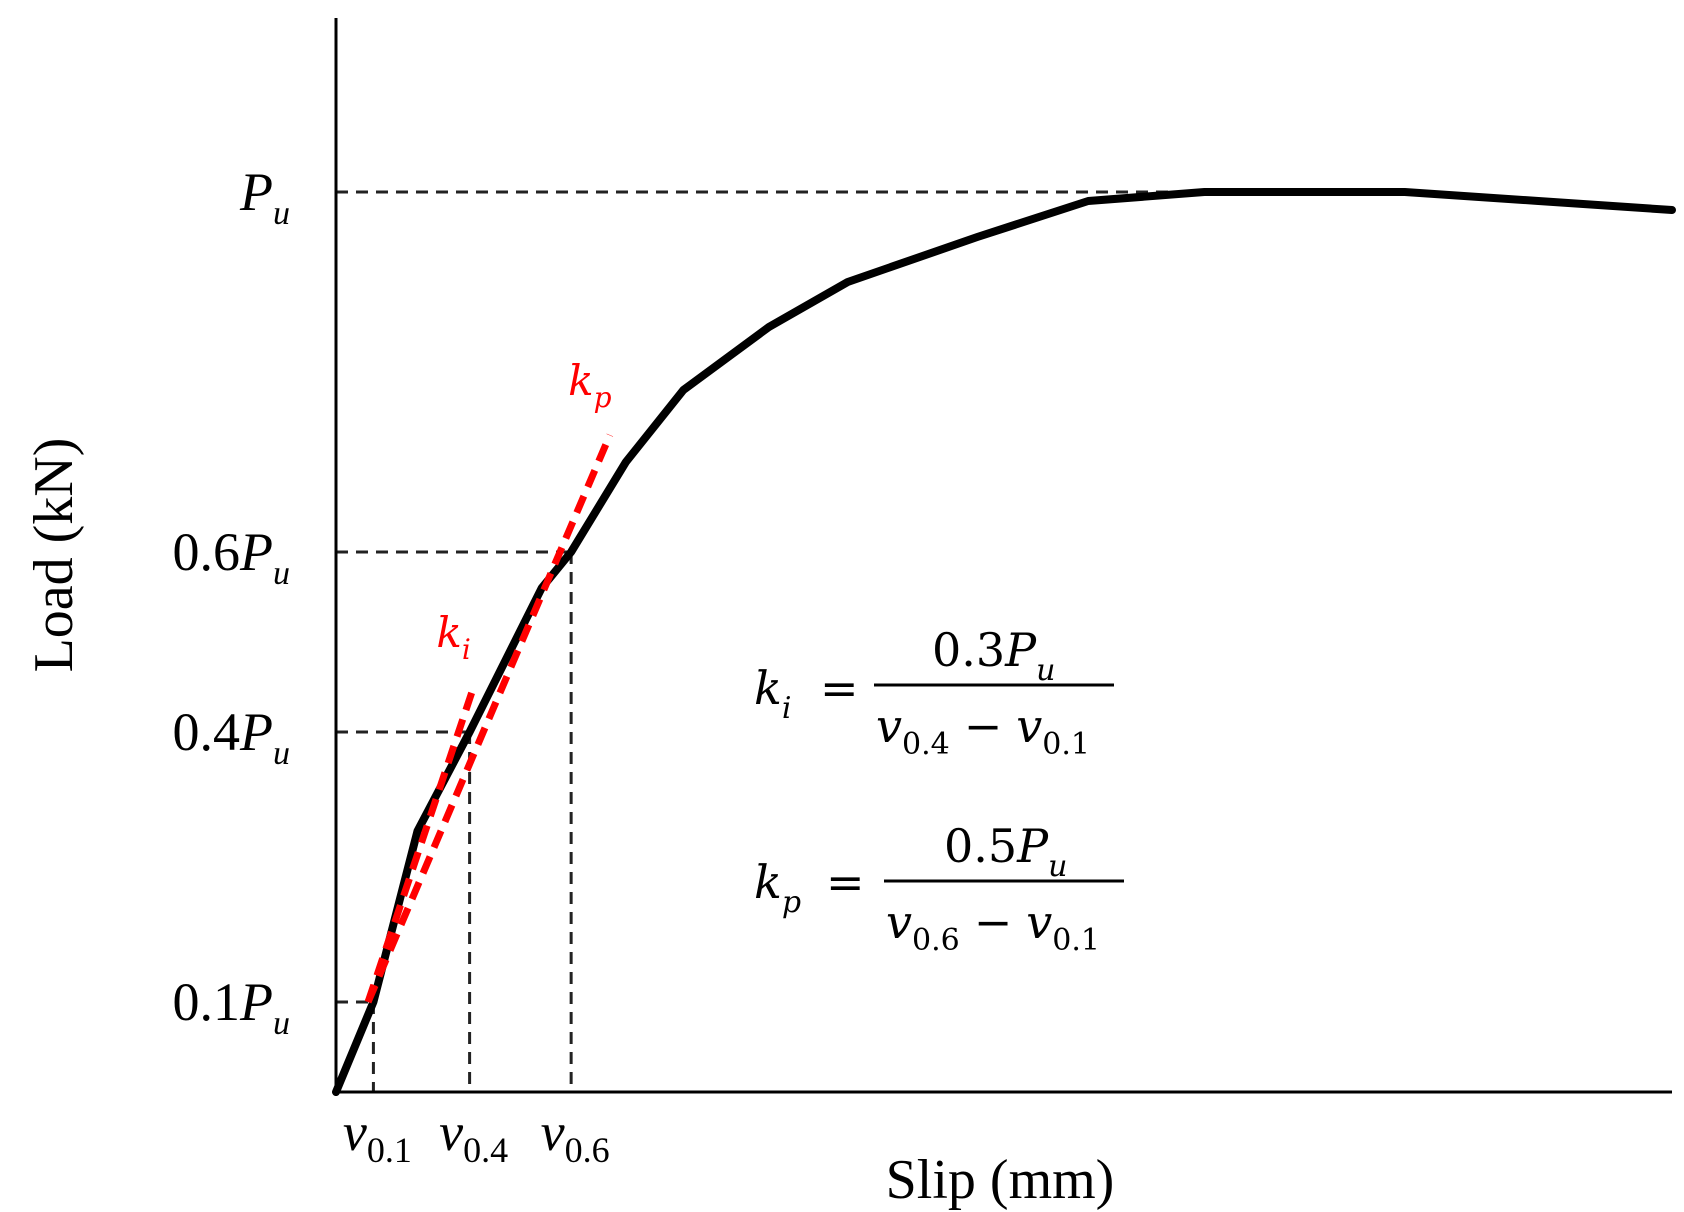 The height and width of the screenshot is (1212, 1684). What do you see at coordinates (207, 732) in the screenshot?
I see `y-tick-prefix-p04: 0.4` at bounding box center [207, 732].